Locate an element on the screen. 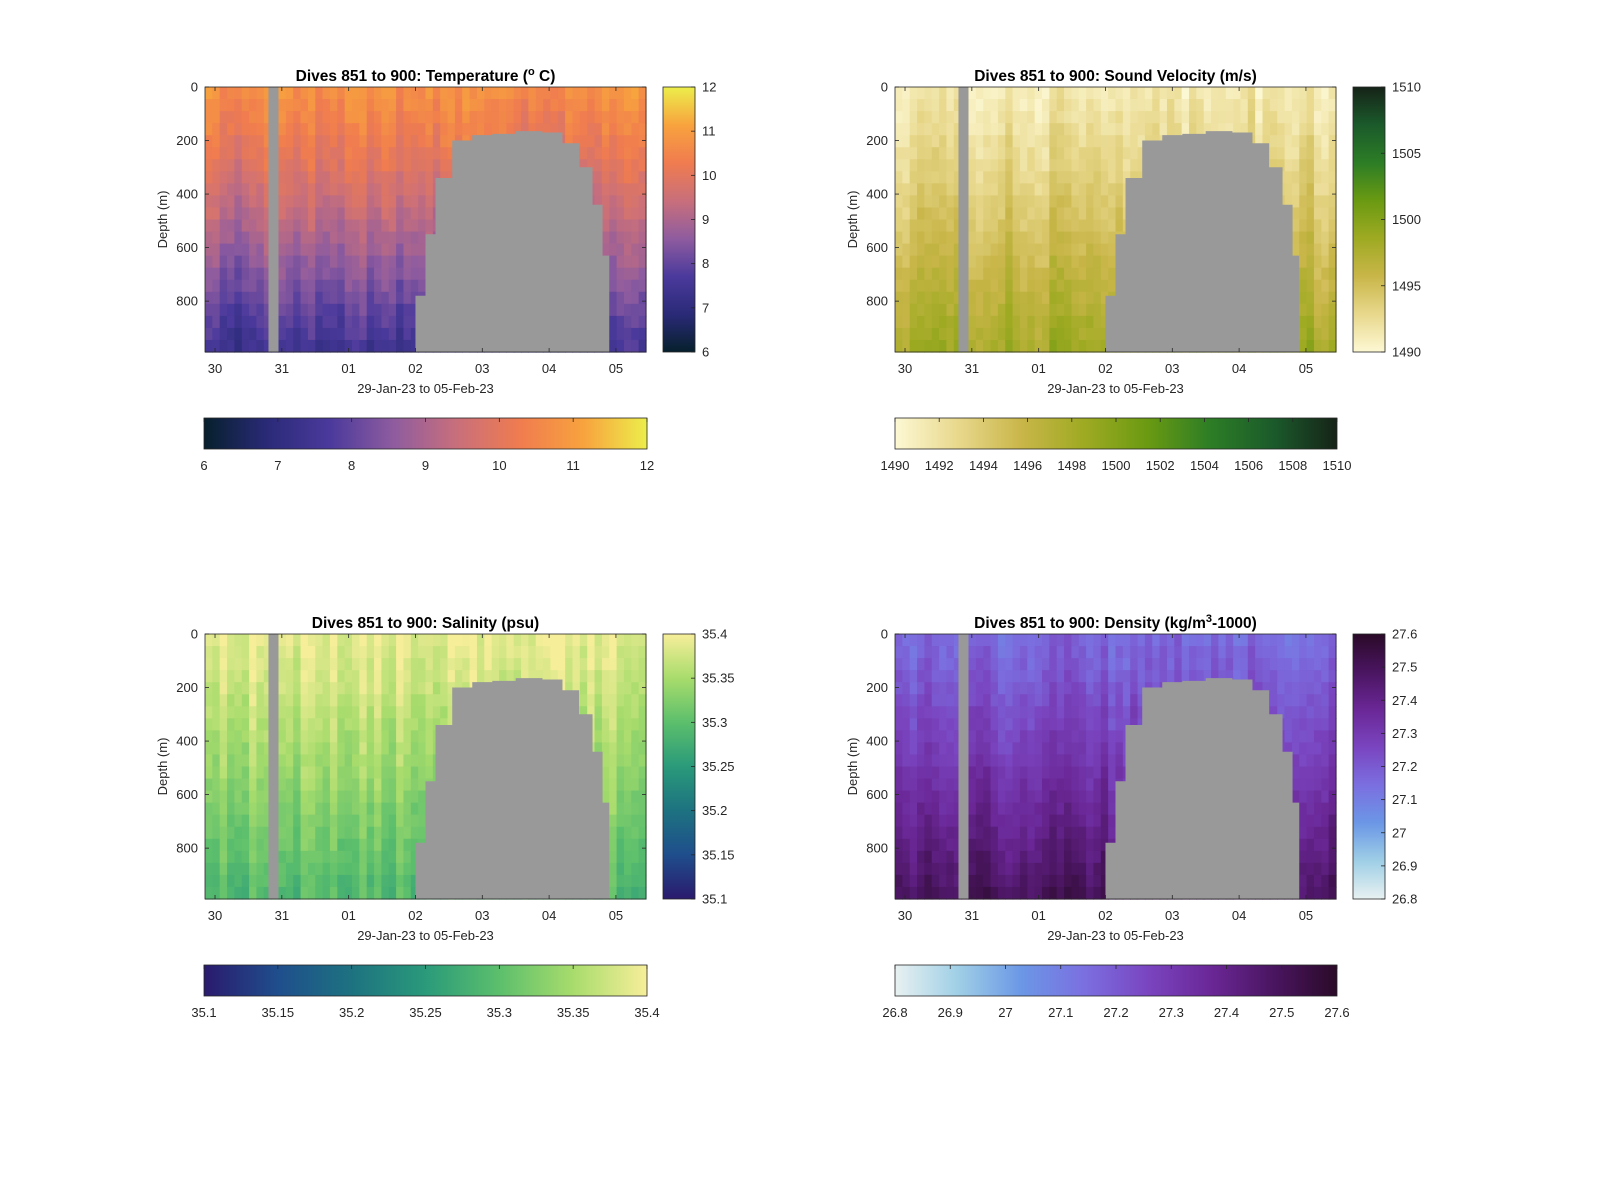  x-tick-label: 31 is located at coordinates (282, 915).